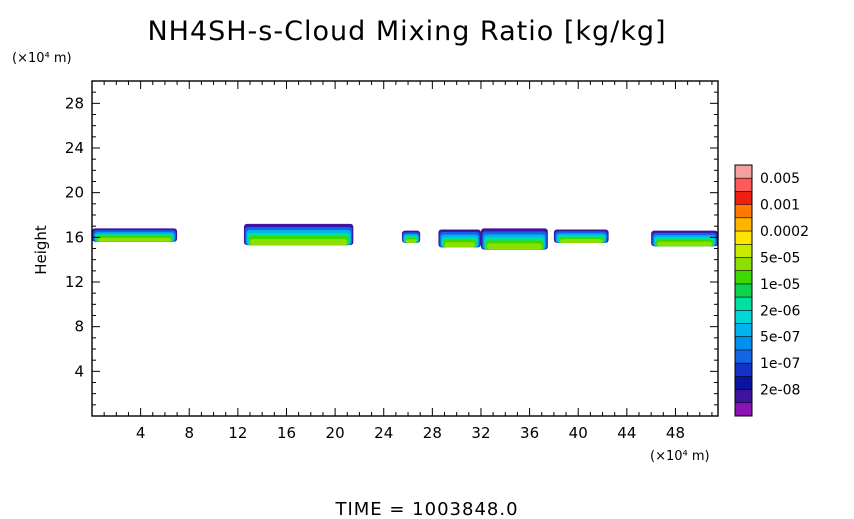 The width and height of the screenshot is (854, 519). I want to click on x-tick-label: 20, so click(335, 433).